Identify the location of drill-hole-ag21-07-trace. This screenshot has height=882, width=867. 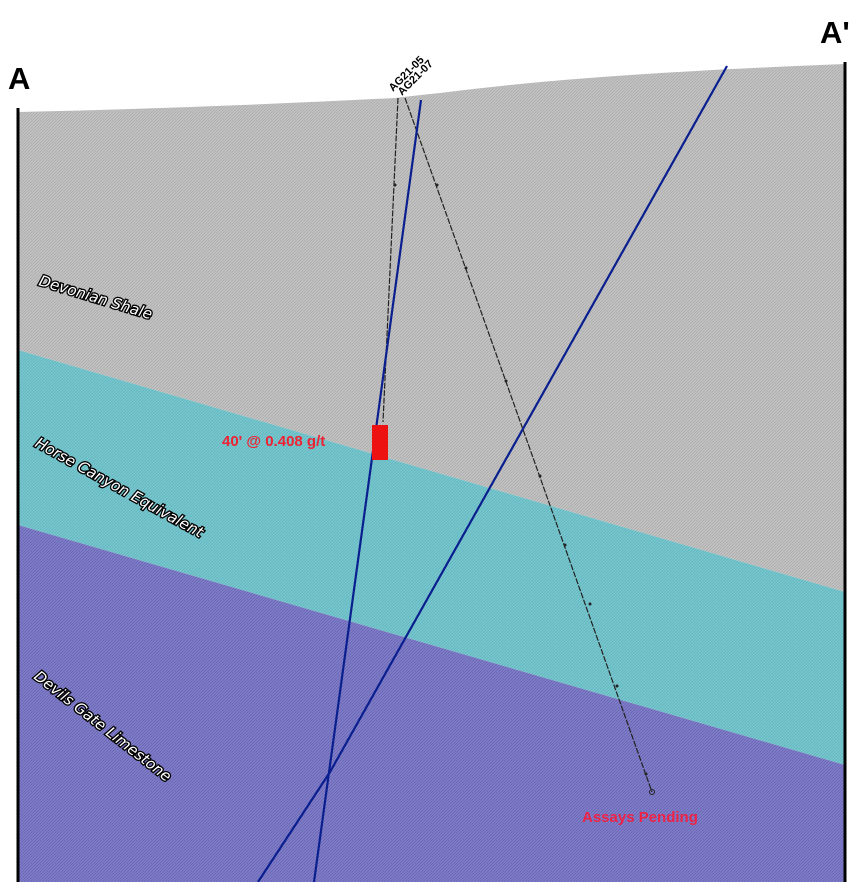
(367, 490).